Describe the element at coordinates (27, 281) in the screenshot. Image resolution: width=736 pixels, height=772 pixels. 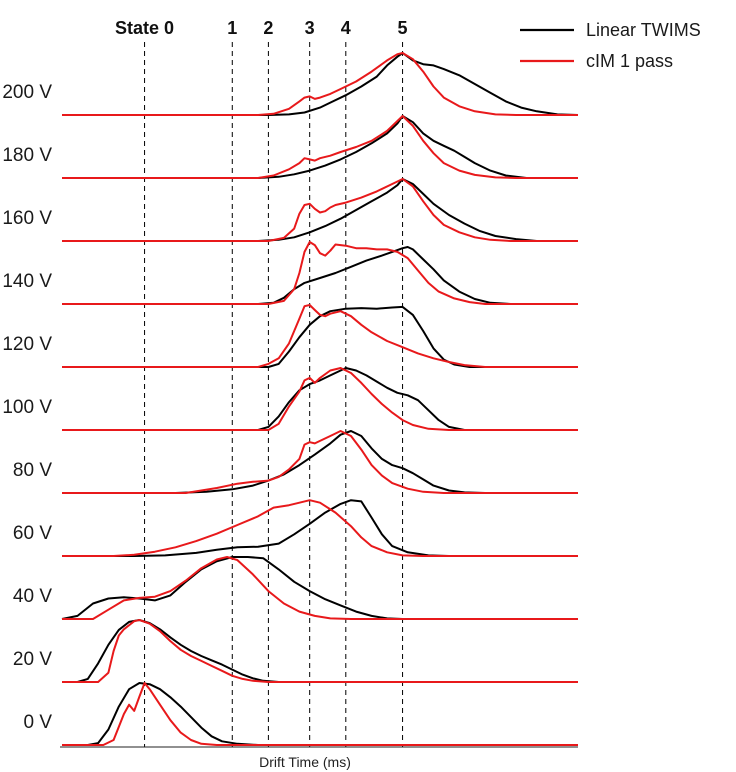
I see `voltage-label-140-v: 140 V` at that location.